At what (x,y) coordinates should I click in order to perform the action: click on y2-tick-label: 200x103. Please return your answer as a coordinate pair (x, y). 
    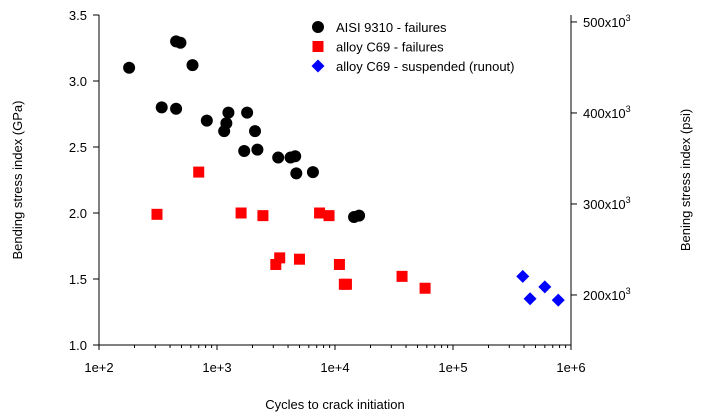
    Looking at the image, I should click on (607, 294).